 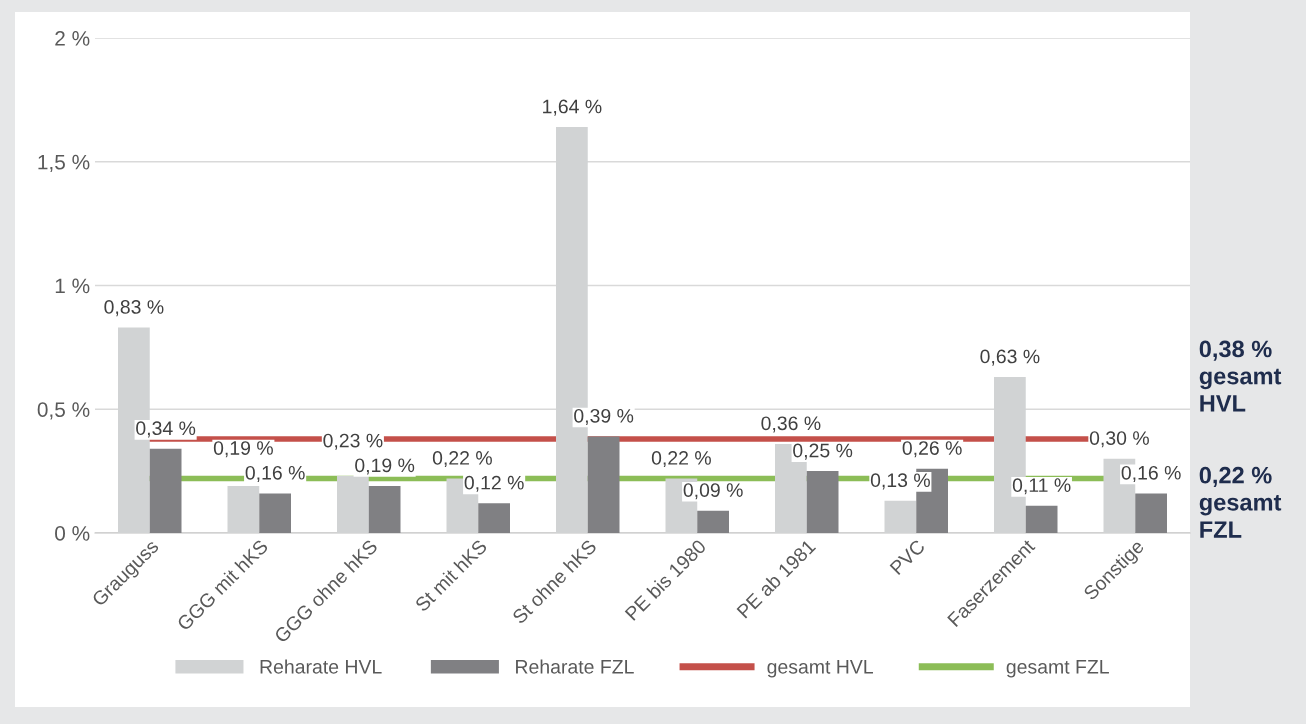 What do you see at coordinates (1119, 439) in the screenshot?
I see `data-label: 0,30 %` at bounding box center [1119, 439].